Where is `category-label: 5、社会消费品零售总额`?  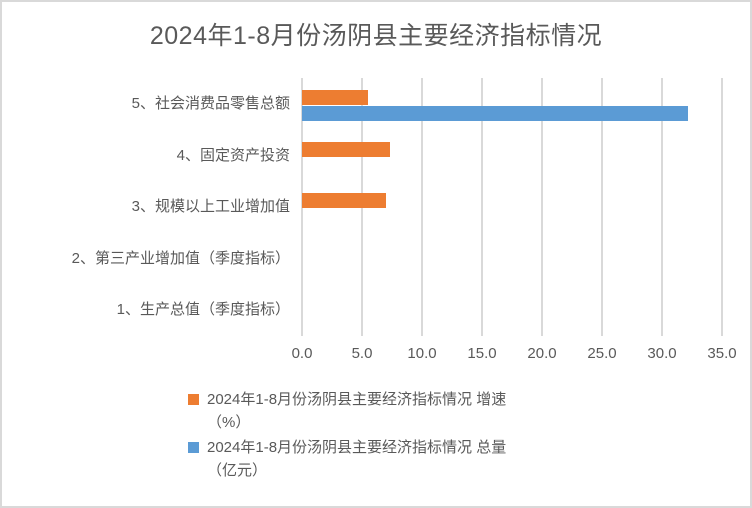
category-label: 5、社会消费品零售总额 is located at coordinates (210, 103).